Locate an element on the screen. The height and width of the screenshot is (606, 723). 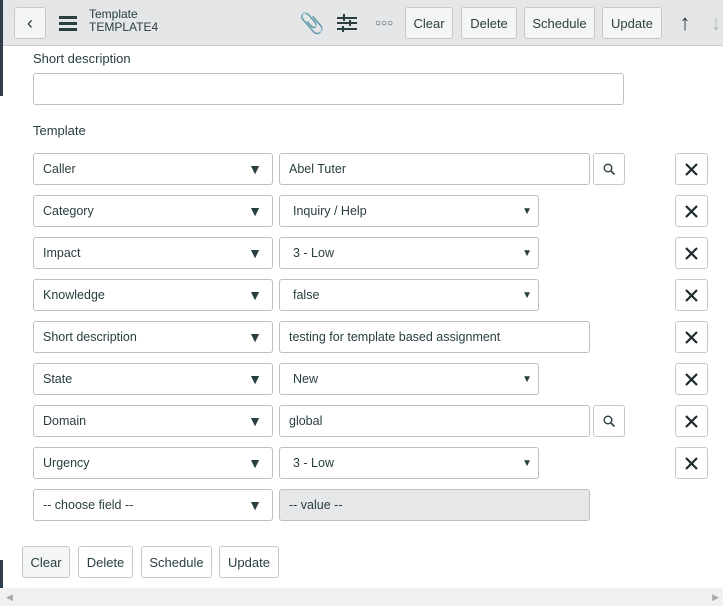
template-field-select: Short description ▼ is located at coordinates (153, 337).